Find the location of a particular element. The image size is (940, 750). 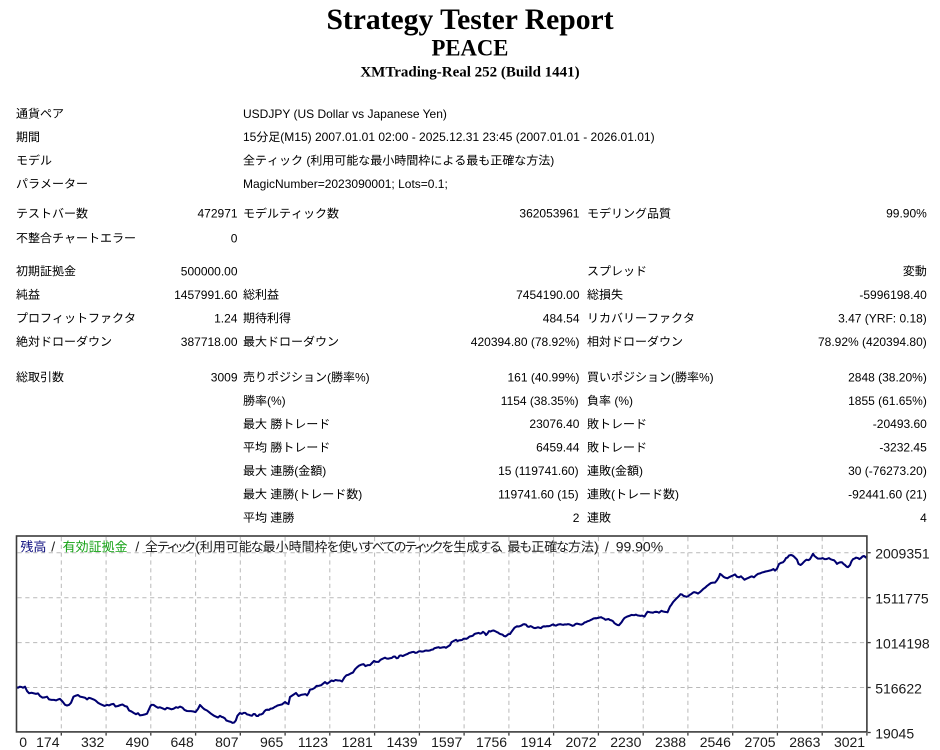

svg-text: 362053961 is located at coordinates (549, 214).